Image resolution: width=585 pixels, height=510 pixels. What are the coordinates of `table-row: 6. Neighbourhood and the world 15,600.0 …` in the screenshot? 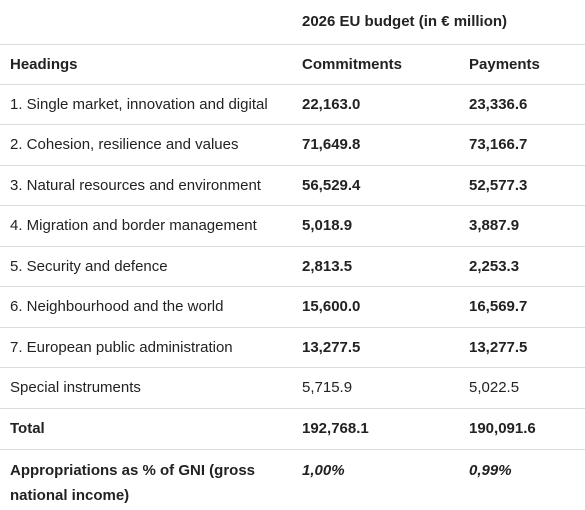 It's located at (292, 307).